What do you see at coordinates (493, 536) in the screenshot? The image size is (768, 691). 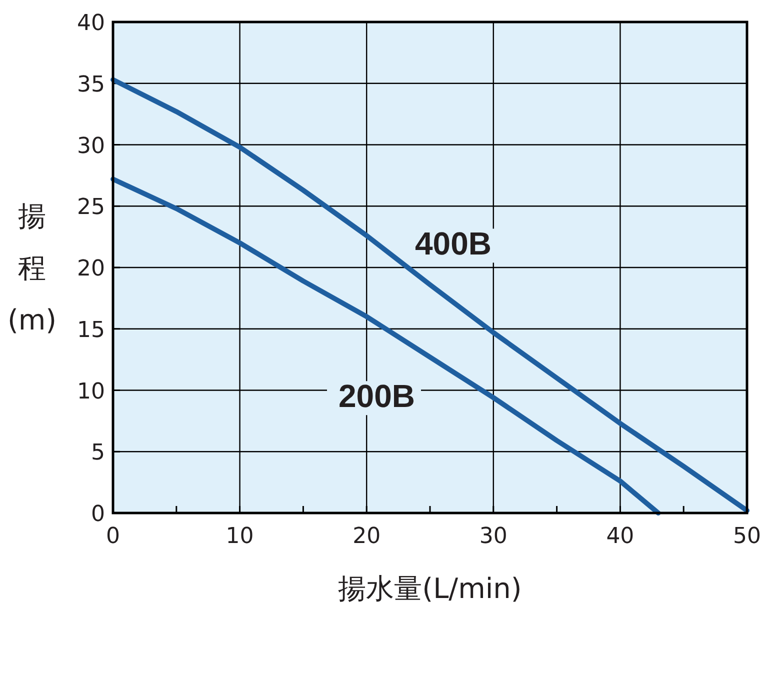 I see `x-tick-label: 30` at bounding box center [493, 536].